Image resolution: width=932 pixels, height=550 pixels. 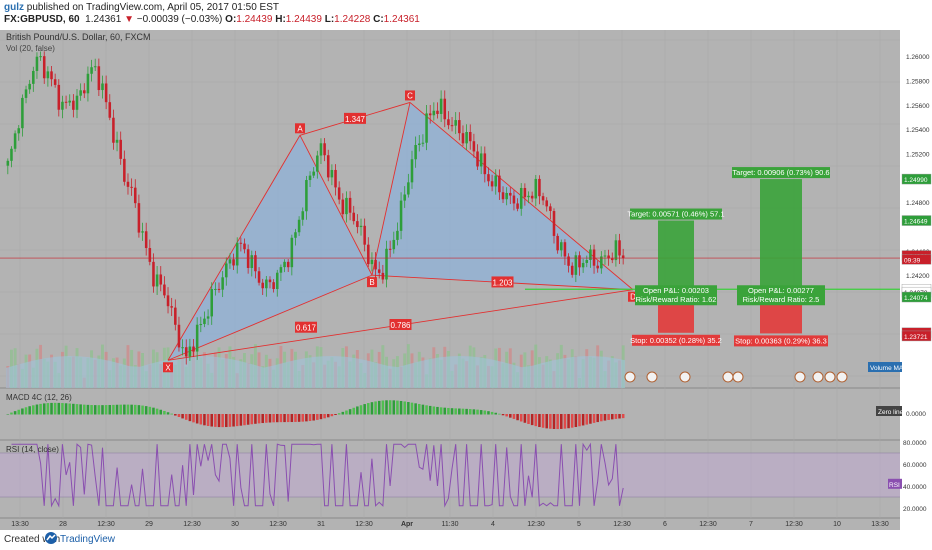 I want to click on rsi-value-tag, so click(x=895, y=483).